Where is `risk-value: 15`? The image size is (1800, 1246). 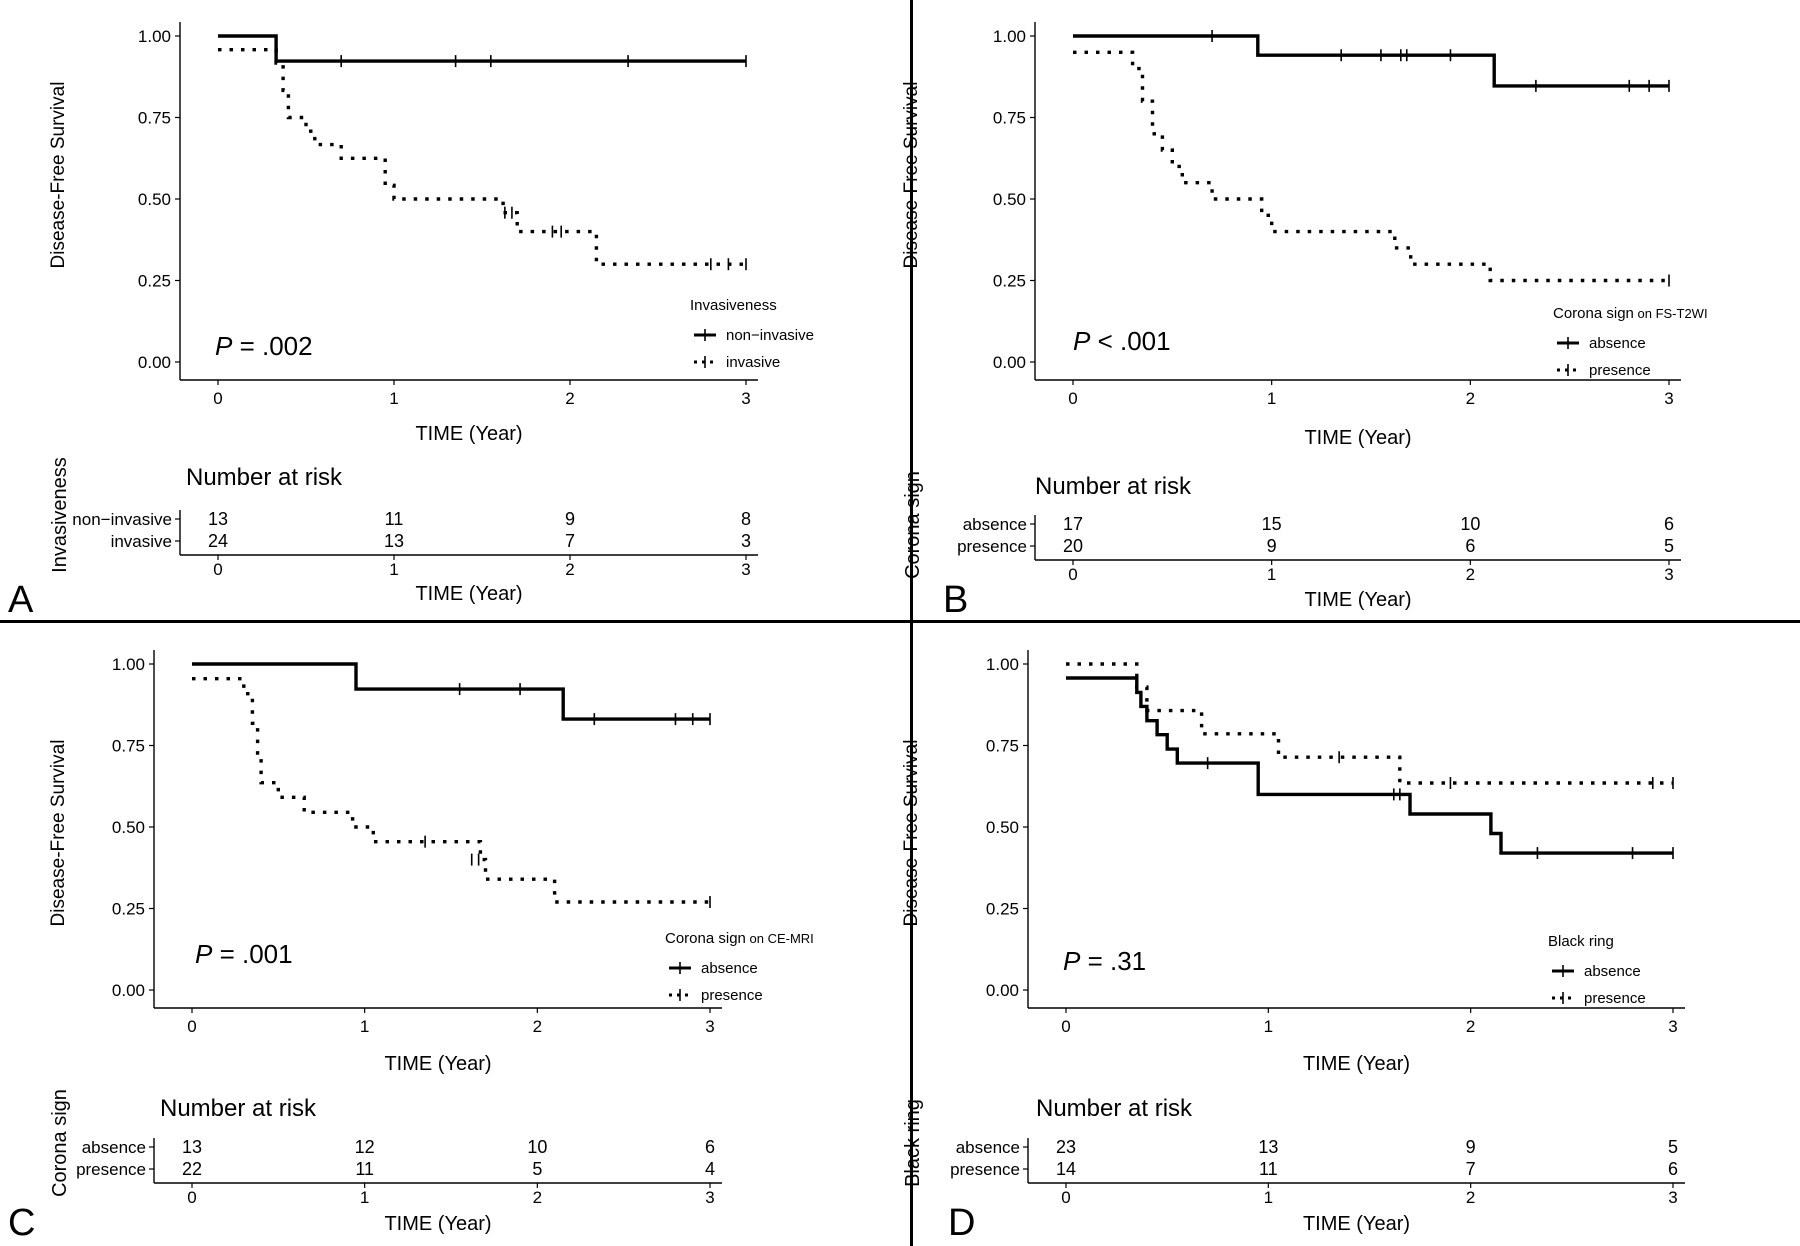 risk-value: 15 is located at coordinates (1272, 524).